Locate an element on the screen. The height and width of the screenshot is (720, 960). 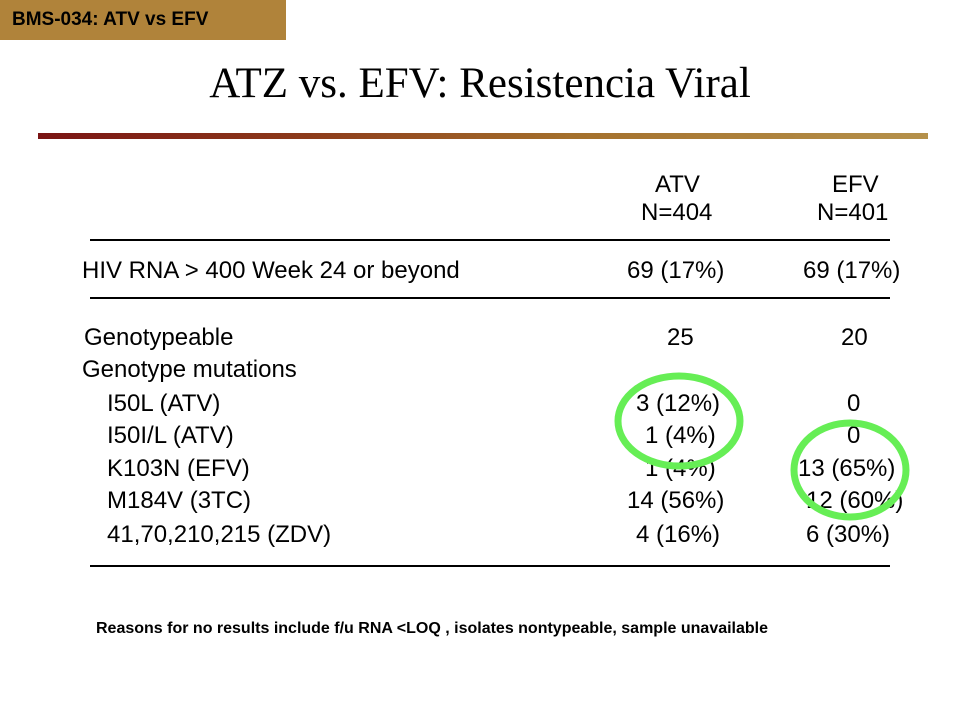
title-underline is located at coordinates (483, 136).